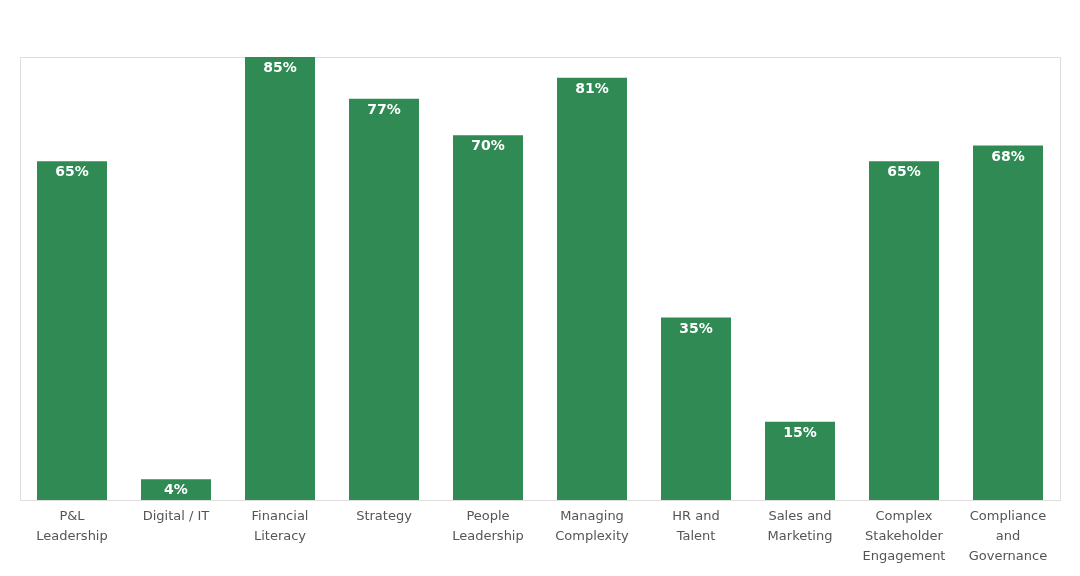  Describe the element at coordinates (384, 515) in the screenshot. I see `x-tick-label: Strategy` at that location.